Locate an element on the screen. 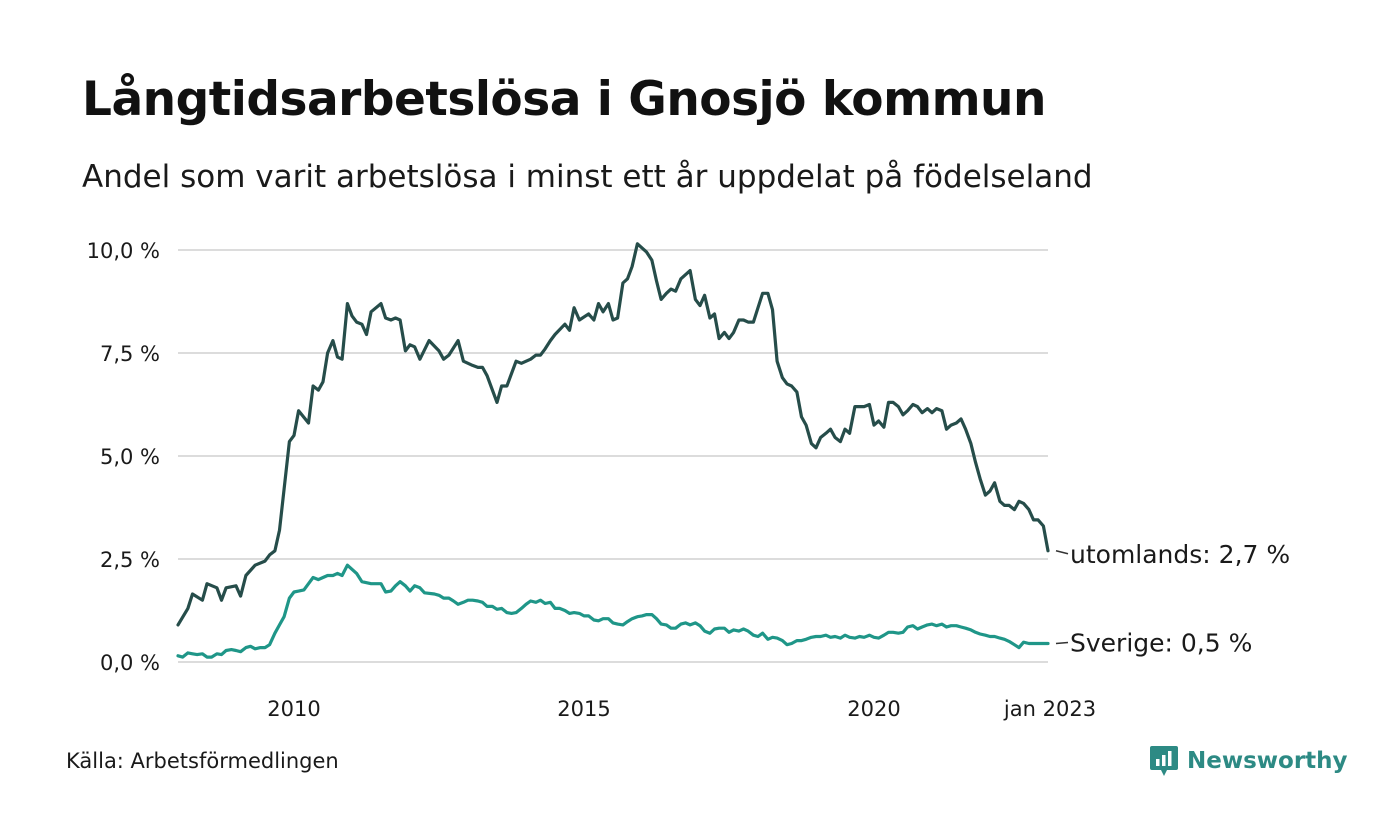  source-note: Källa: Arbetsförmedlingen is located at coordinates (202, 761).